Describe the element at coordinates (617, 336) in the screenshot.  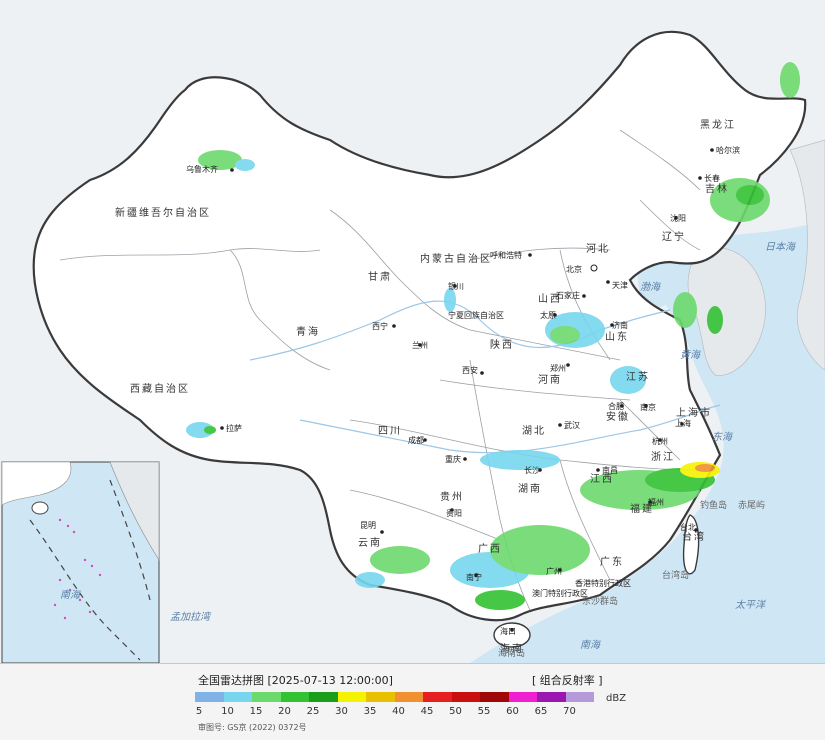
I see `province-label-shandong: 山东` at that location.